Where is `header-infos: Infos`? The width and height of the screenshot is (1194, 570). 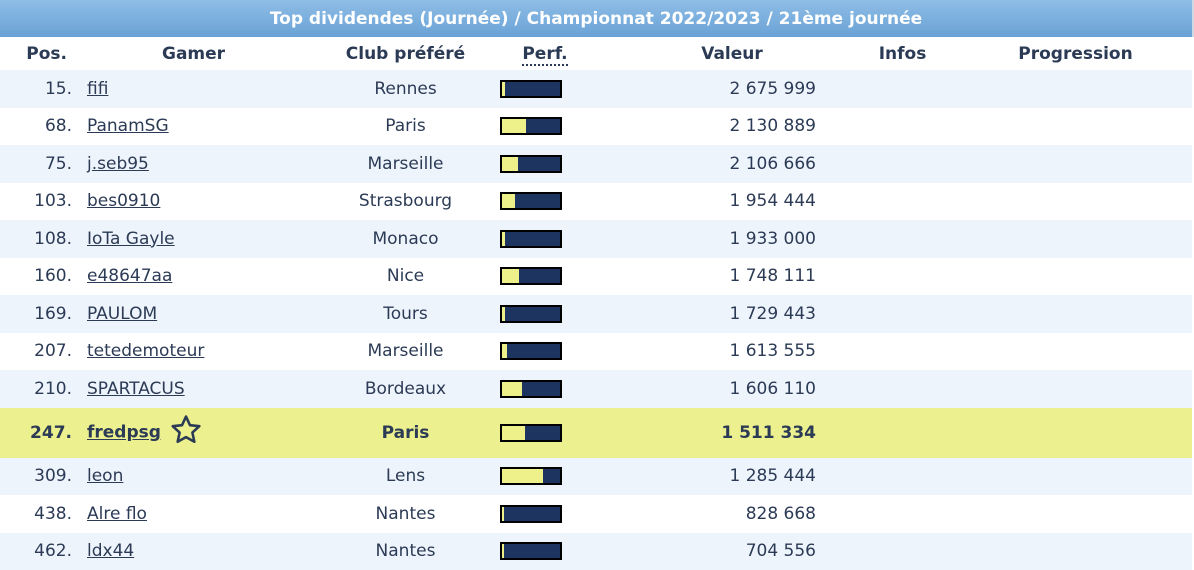
header-infos: Infos is located at coordinates (902, 53).